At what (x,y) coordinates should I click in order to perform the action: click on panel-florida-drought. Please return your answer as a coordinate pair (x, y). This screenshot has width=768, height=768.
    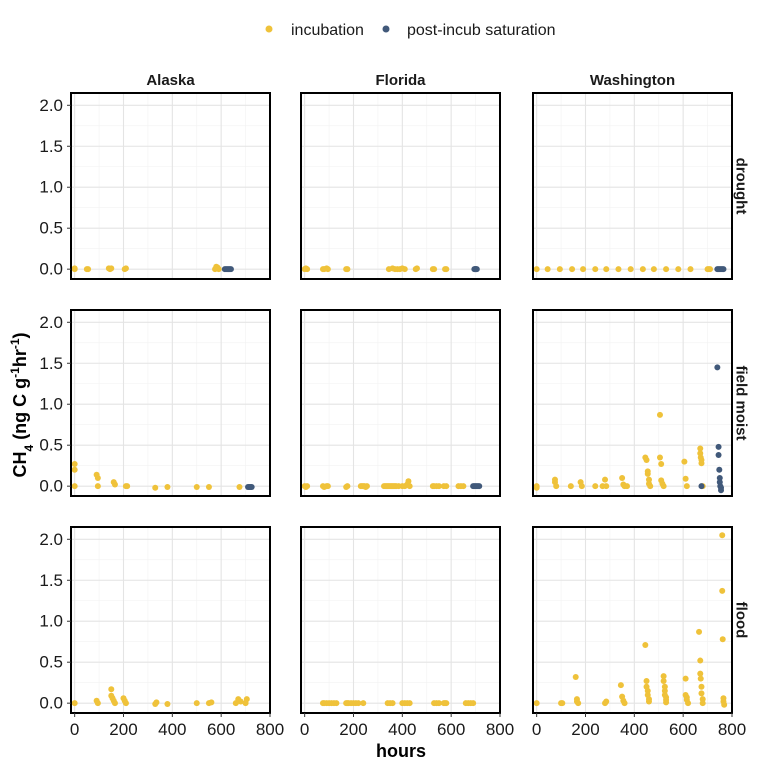
    Looking at the image, I should click on (400, 186).